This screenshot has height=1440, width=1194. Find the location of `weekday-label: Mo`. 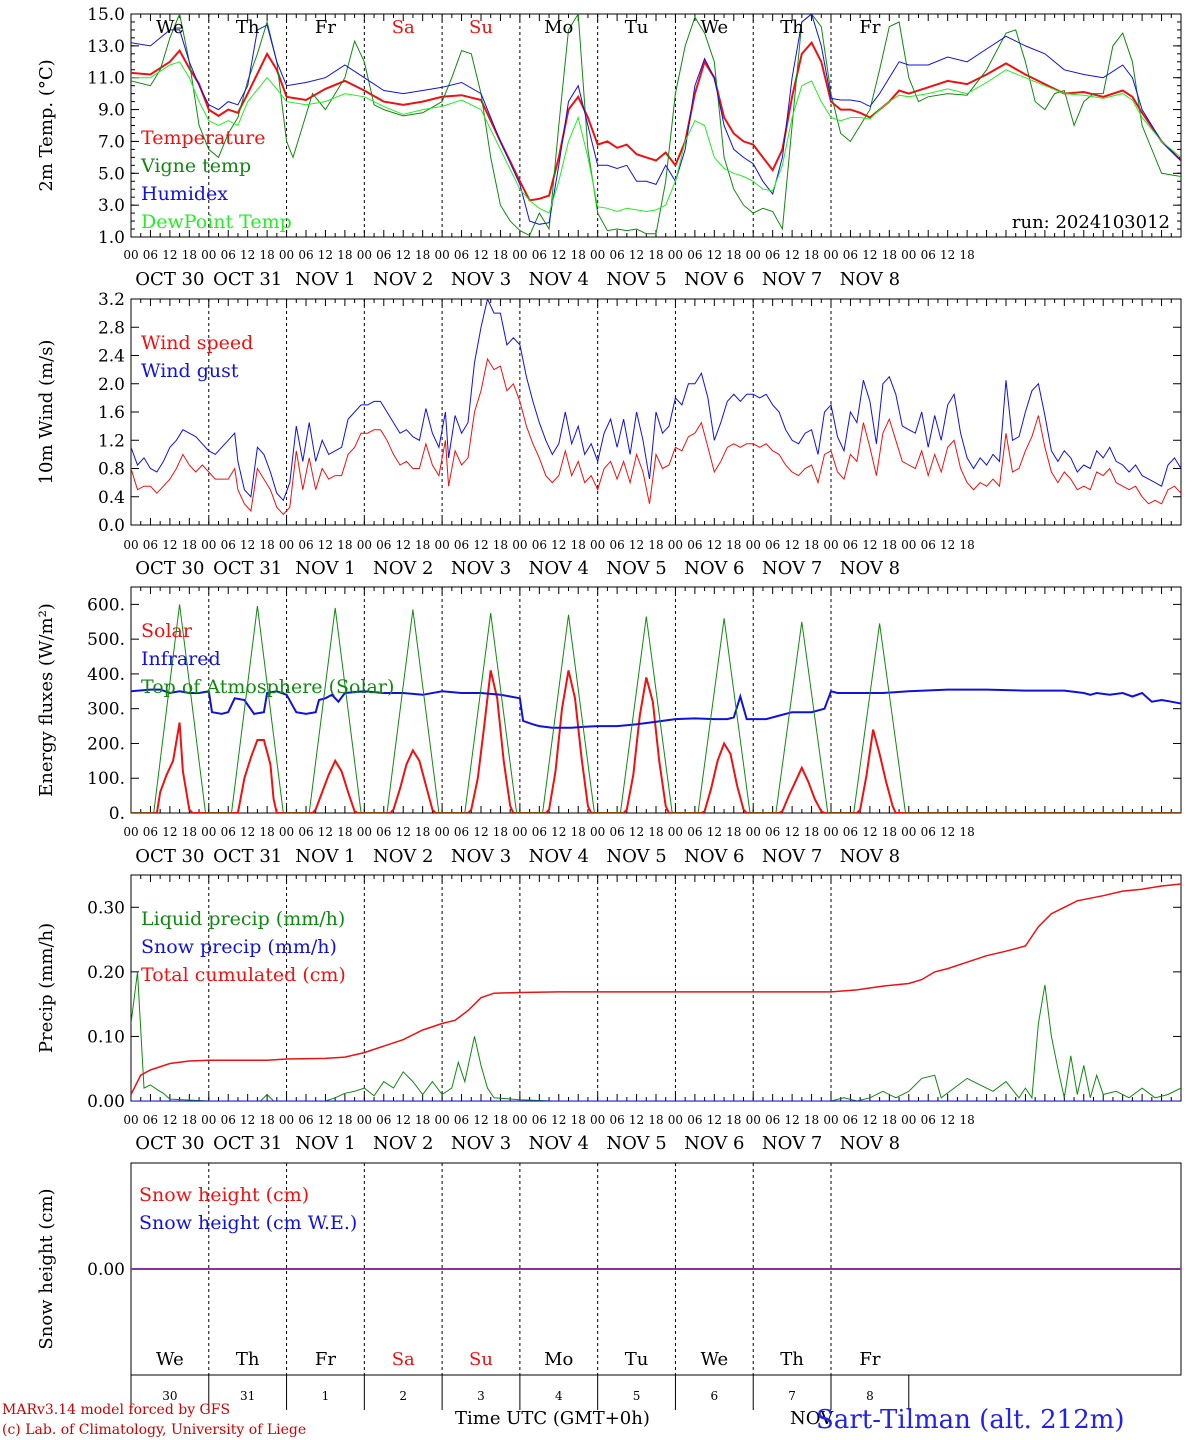

weekday-label: Mo is located at coordinates (558, 27).